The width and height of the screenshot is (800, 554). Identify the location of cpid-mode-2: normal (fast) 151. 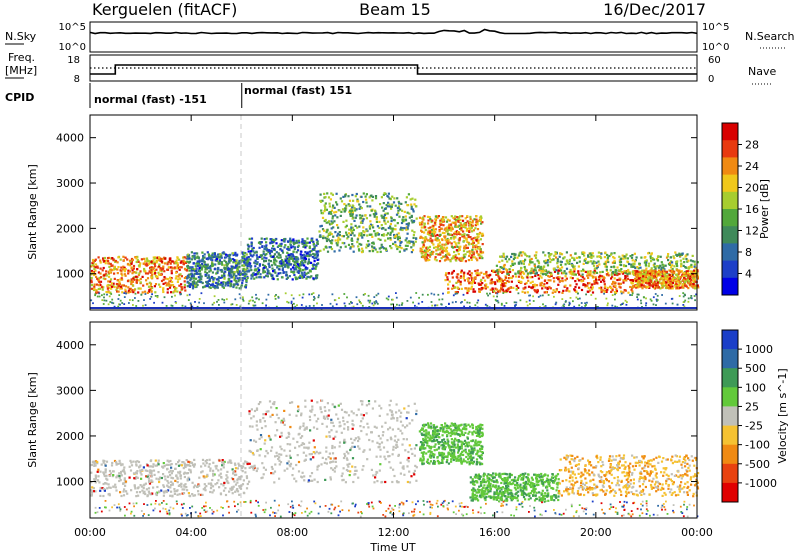
(298, 90).